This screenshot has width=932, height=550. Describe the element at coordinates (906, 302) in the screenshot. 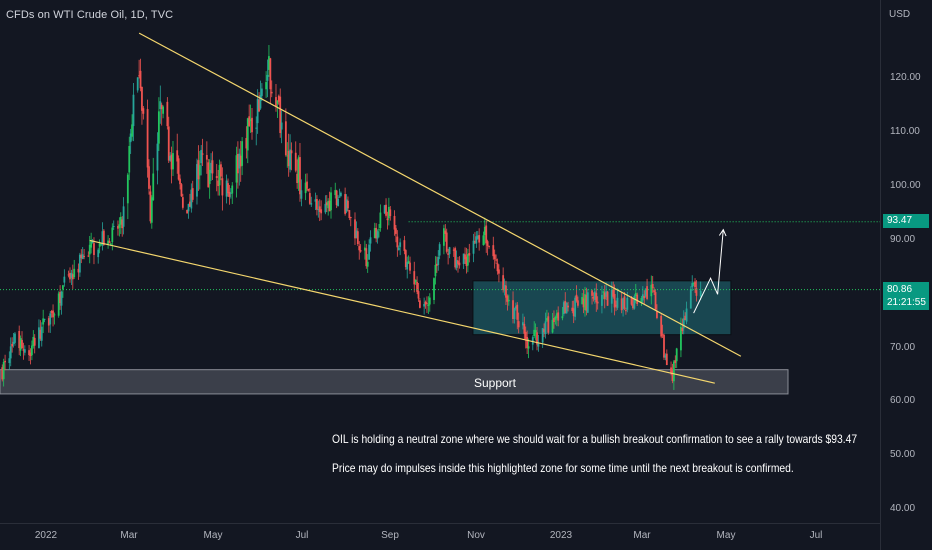

I see `bar-countdown: 21:21:55` at that location.